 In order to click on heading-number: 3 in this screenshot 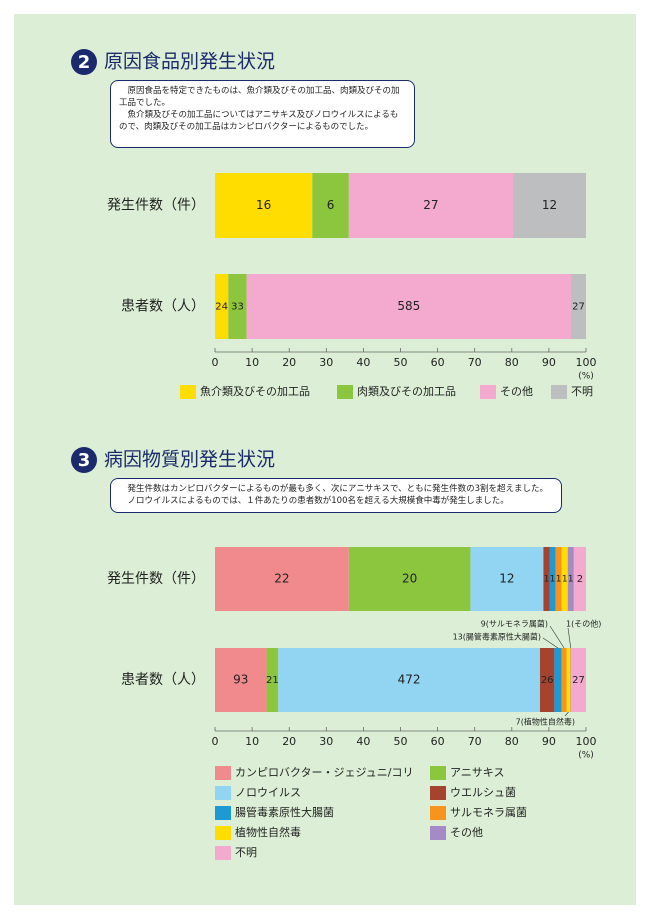, I will do `click(84, 460)`.